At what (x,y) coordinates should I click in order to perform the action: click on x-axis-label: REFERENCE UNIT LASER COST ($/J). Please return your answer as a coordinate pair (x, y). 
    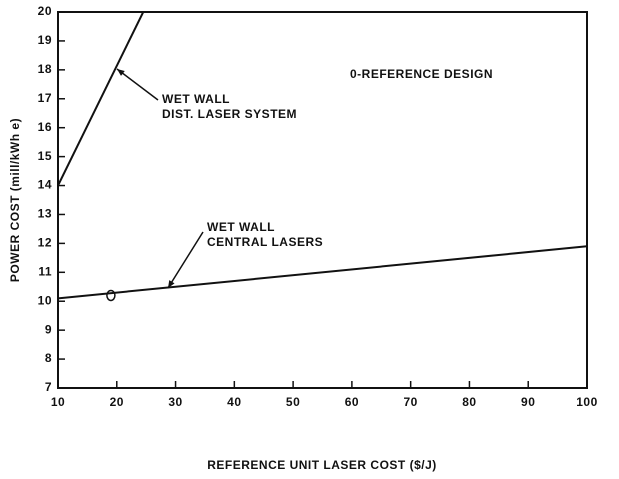
    Looking at the image, I should click on (322, 465).